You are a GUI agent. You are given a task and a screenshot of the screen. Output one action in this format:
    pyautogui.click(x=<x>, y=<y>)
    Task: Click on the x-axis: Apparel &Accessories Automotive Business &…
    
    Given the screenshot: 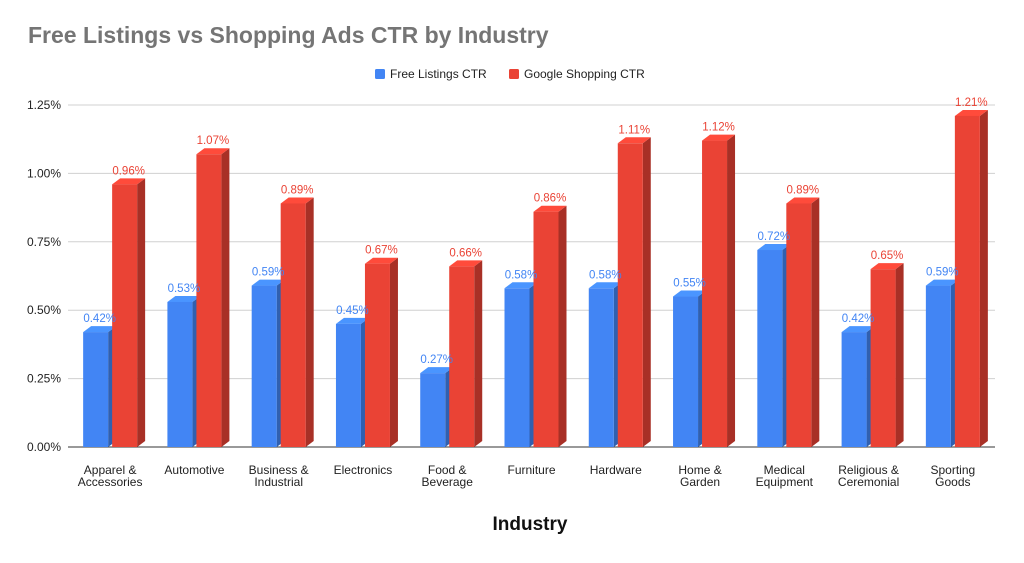 What is the action you would take?
    pyautogui.click(x=526, y=476)
    